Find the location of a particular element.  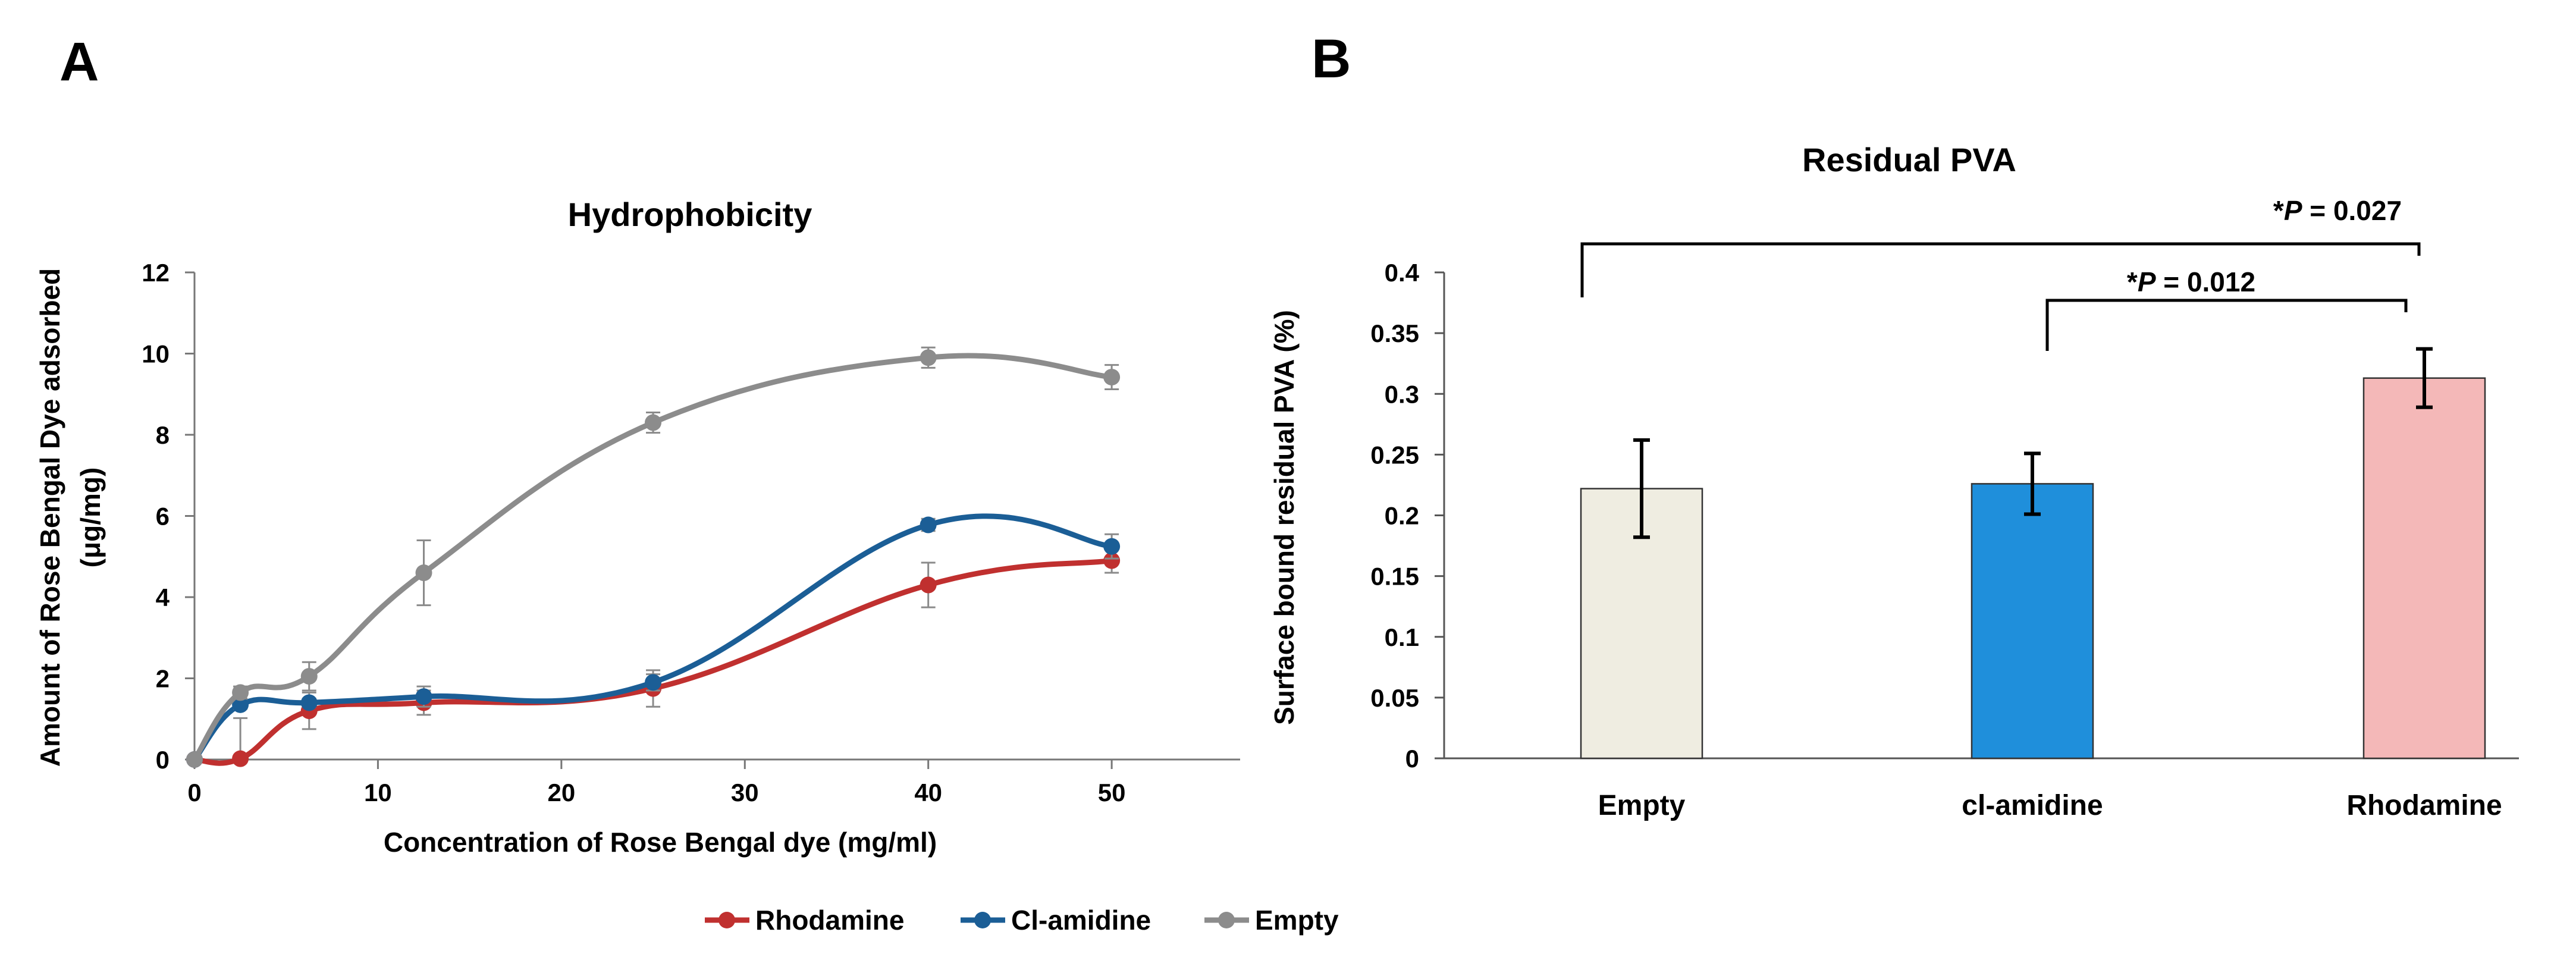

chart-a-xtick-label: 50 is located at coordinates (1112, 792).